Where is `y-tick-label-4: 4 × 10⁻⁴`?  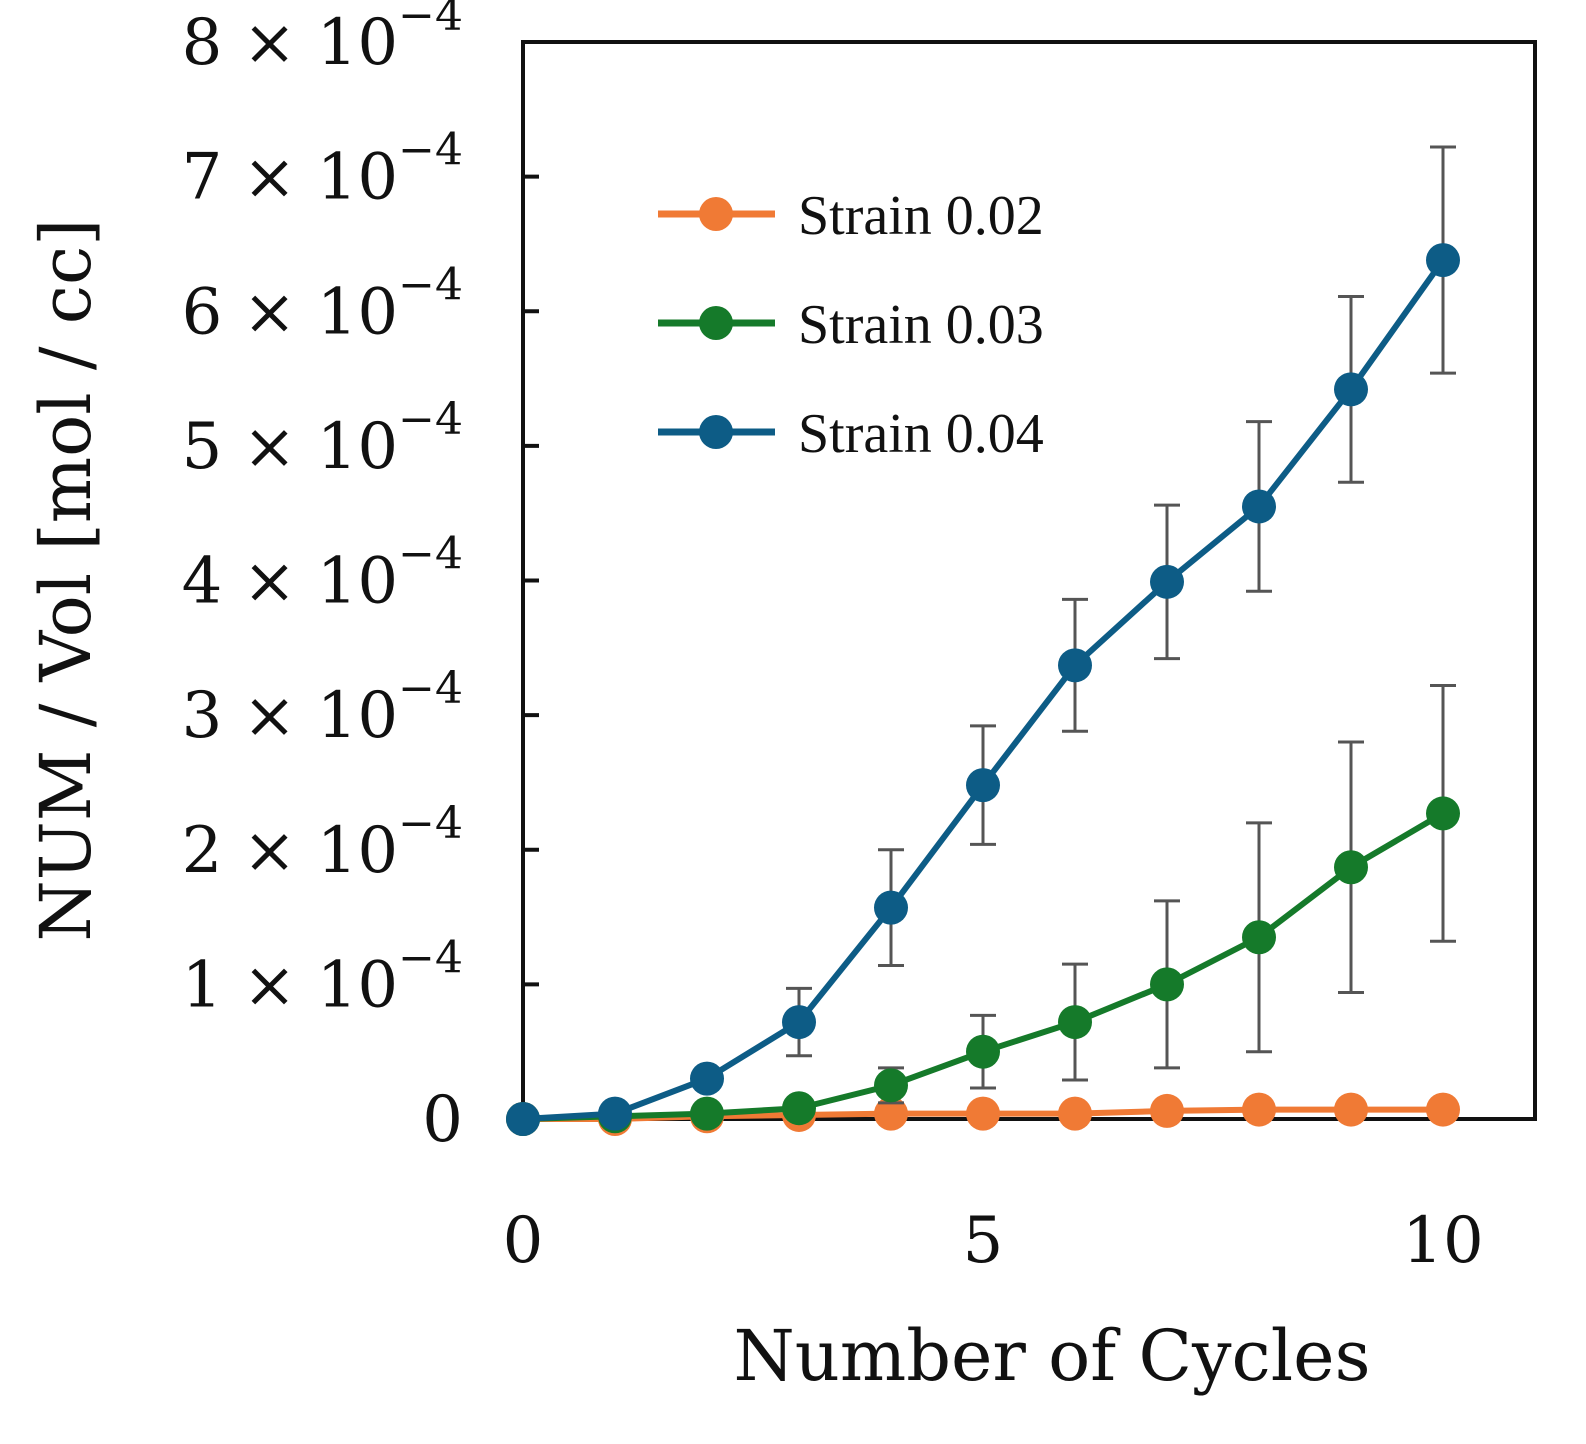 y-tick-label-4: 4 × 10⁻⁴ is located at coordinates (322, 574).